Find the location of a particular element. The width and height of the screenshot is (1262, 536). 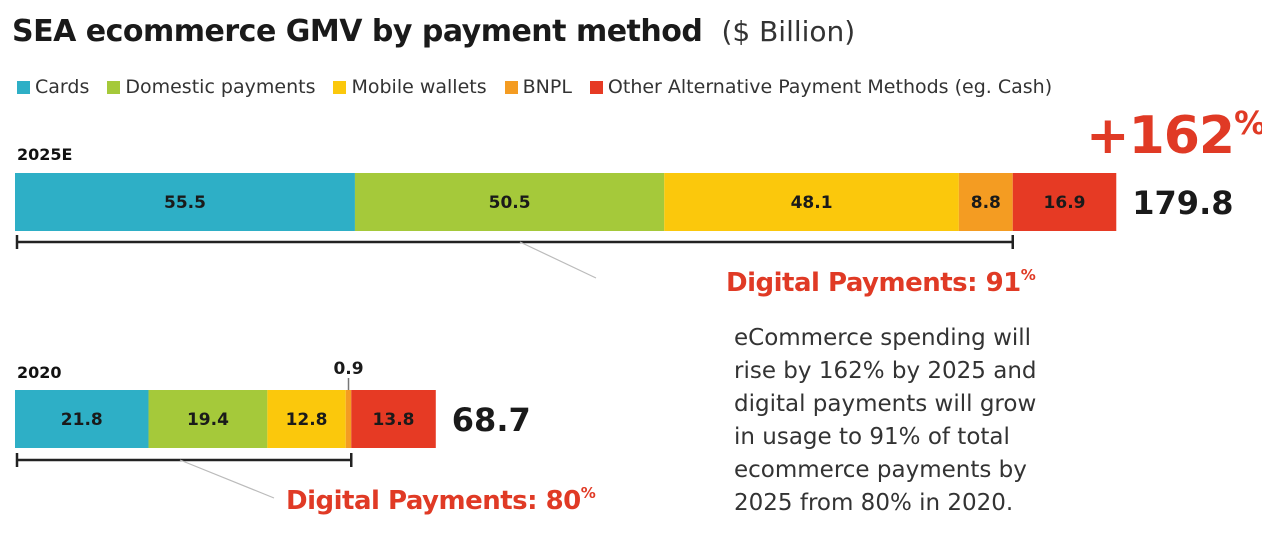

growth-value: +162 is located at coordinates (1160, 136).